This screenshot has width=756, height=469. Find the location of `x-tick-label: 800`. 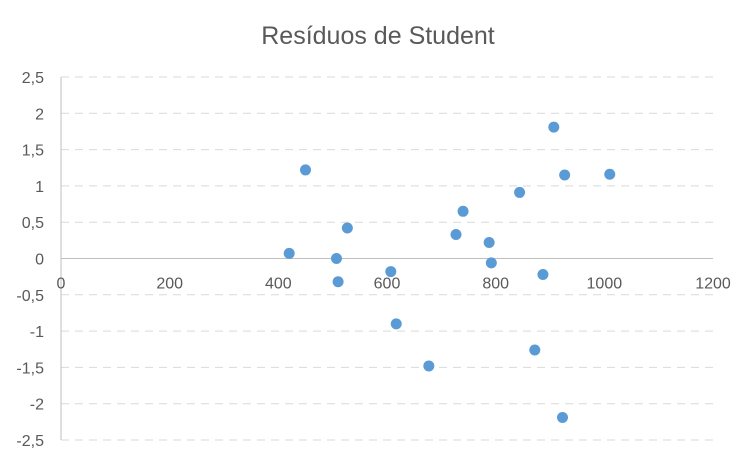

x-tick-label: 800 is located at coordinates (495, 284).